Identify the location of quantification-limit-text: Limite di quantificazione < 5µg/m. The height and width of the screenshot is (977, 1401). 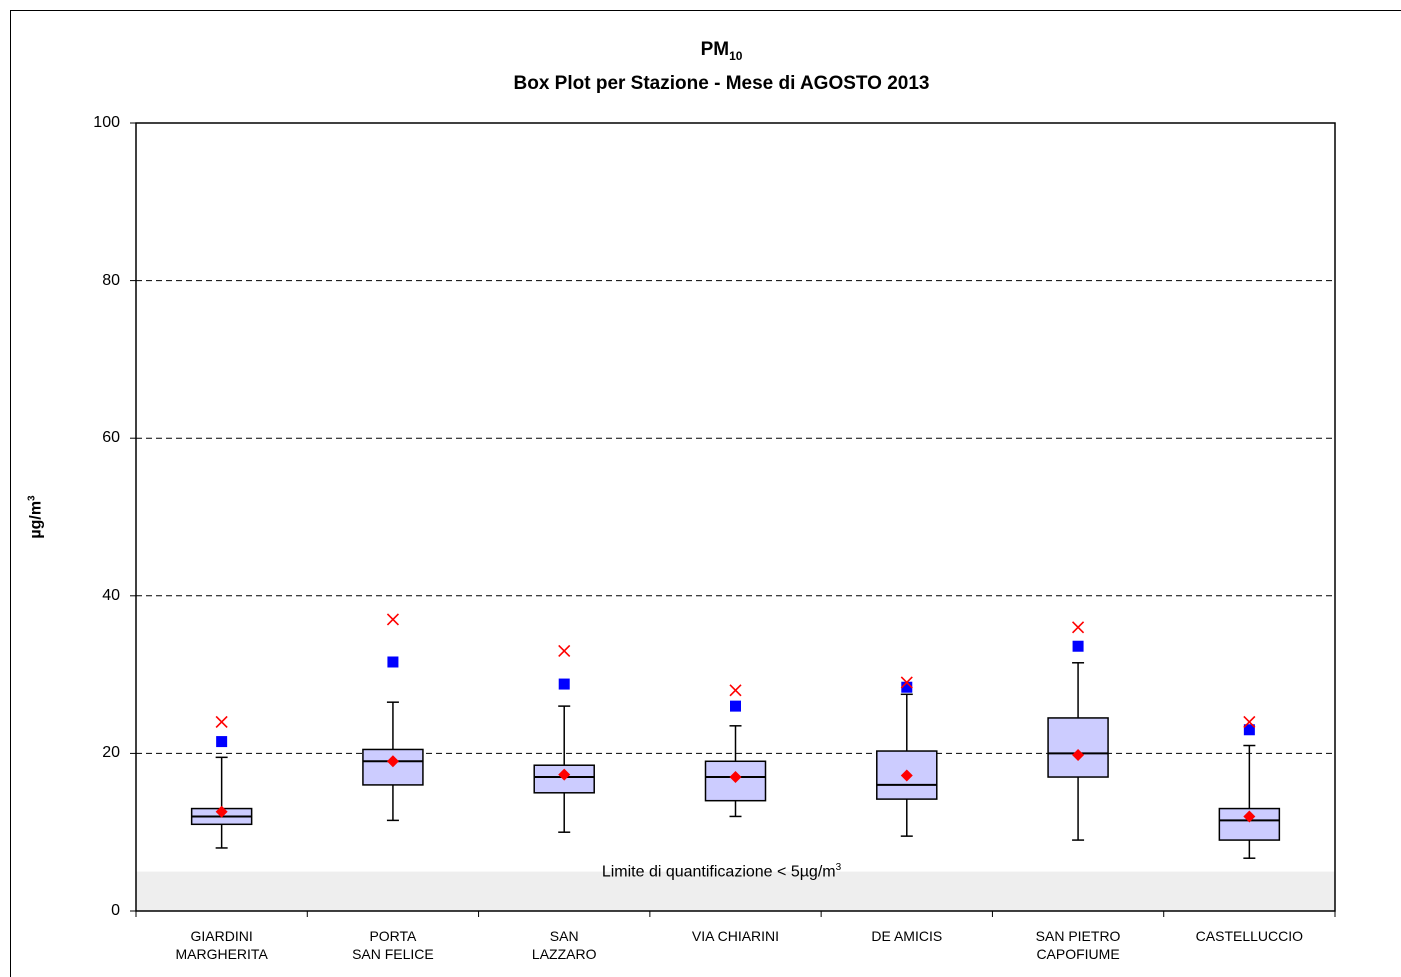
(718, 872).